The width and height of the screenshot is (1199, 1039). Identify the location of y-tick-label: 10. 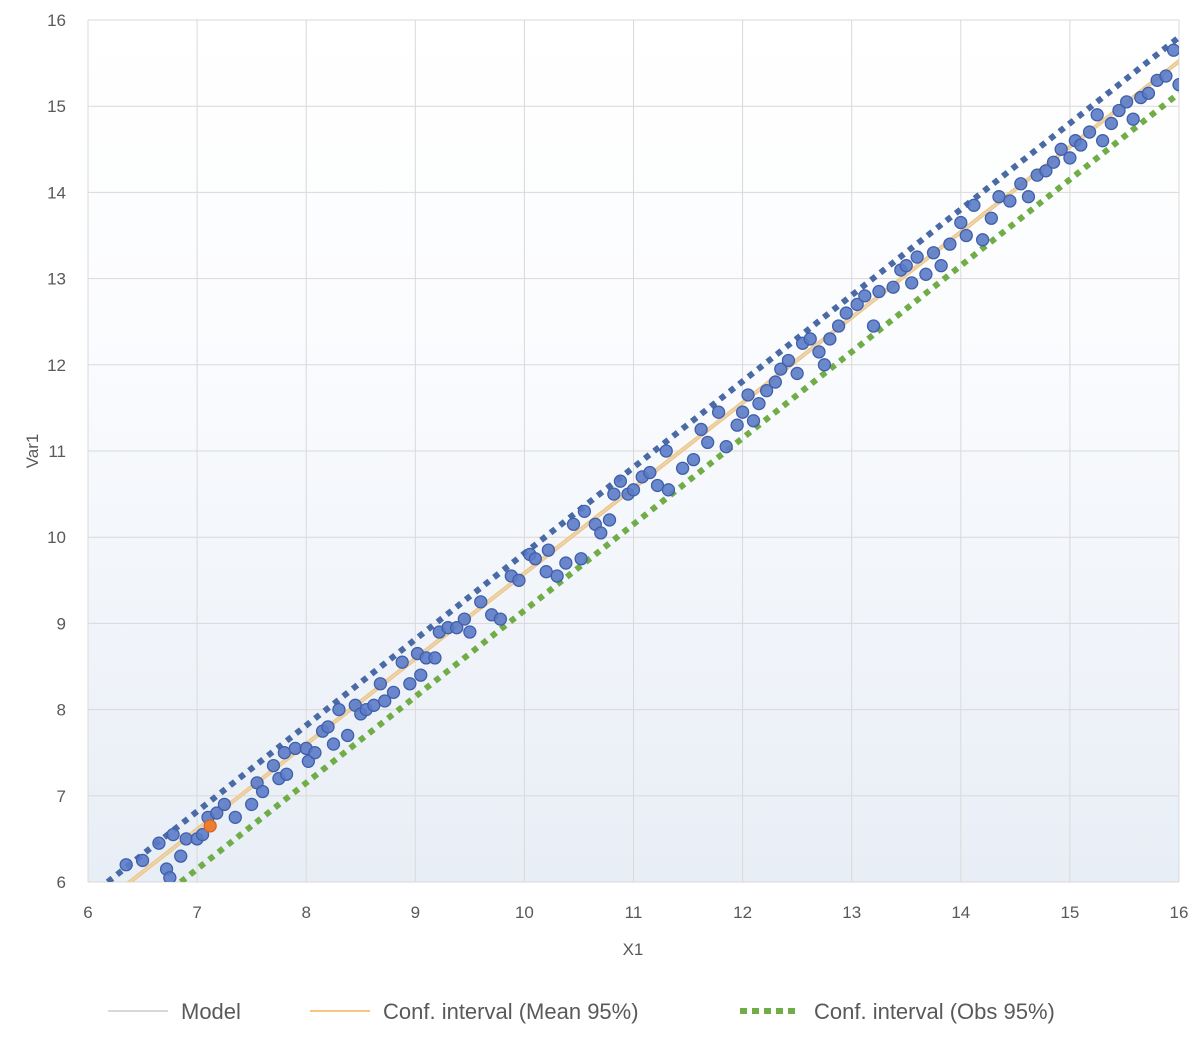
(56, 537).